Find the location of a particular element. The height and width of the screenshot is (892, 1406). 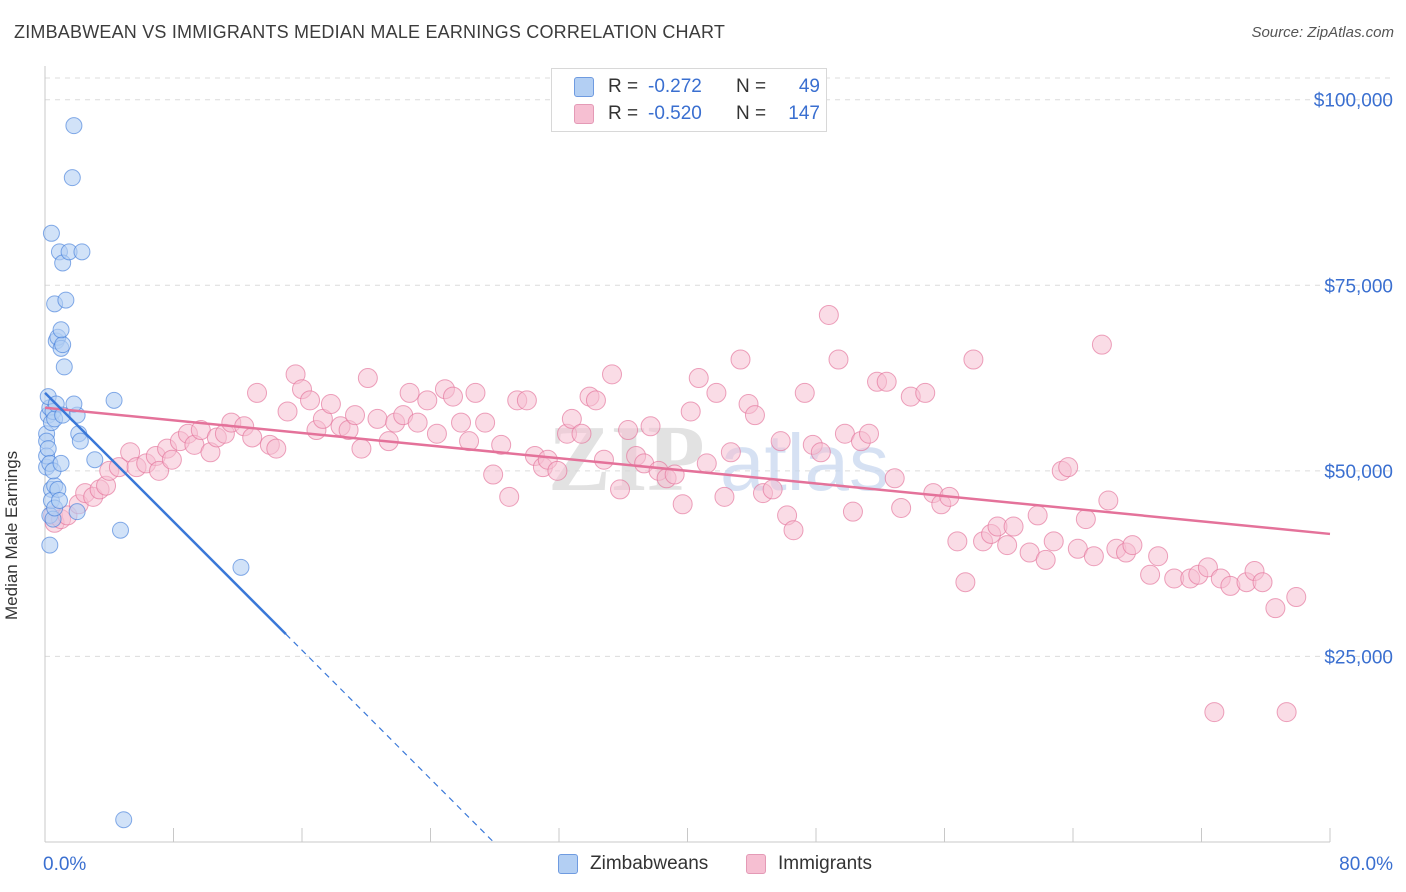

y-tick-label: $100,000 is located at coordinates (1353, 101).